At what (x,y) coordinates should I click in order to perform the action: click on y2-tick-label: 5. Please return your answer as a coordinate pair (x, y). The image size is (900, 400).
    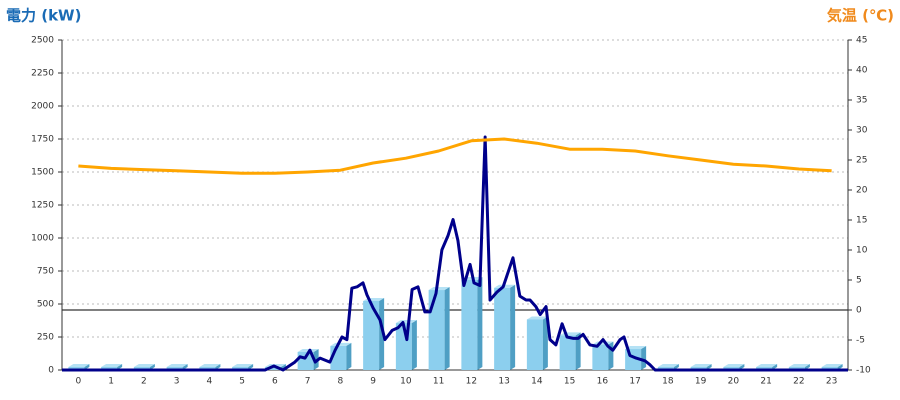
    Looking at the image, I should click on (859, 281).